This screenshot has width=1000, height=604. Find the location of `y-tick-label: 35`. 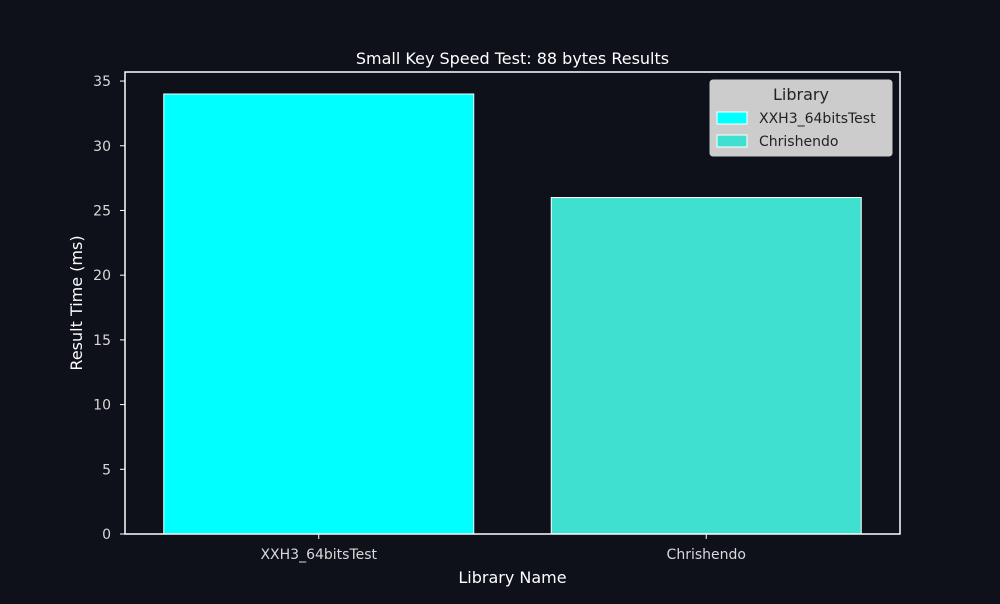

y-tick-label: 35 is located at coordinates (102, 82).